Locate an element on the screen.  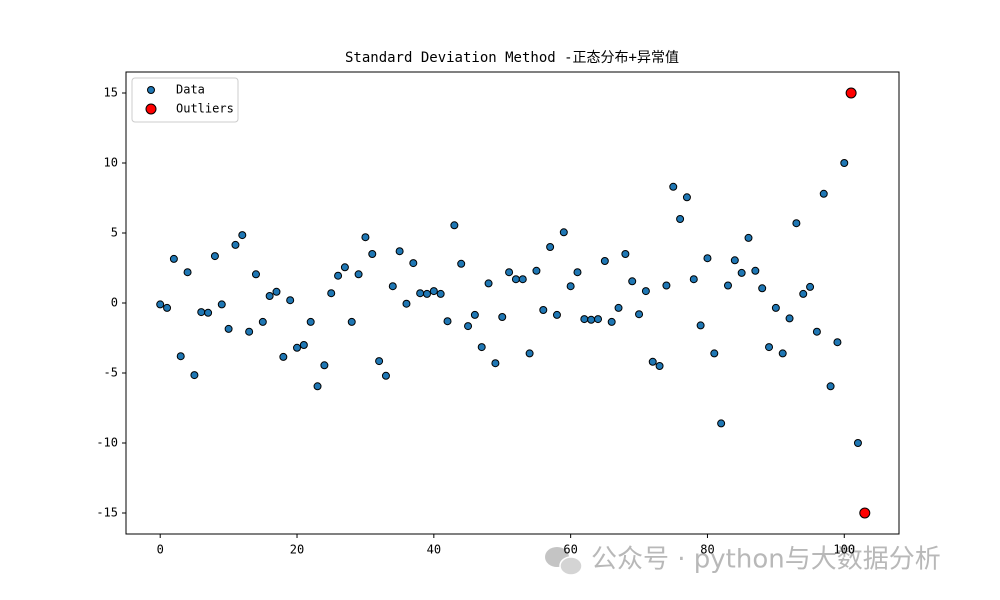
x-tick-label: 20 is located at coordinates (297, 550).